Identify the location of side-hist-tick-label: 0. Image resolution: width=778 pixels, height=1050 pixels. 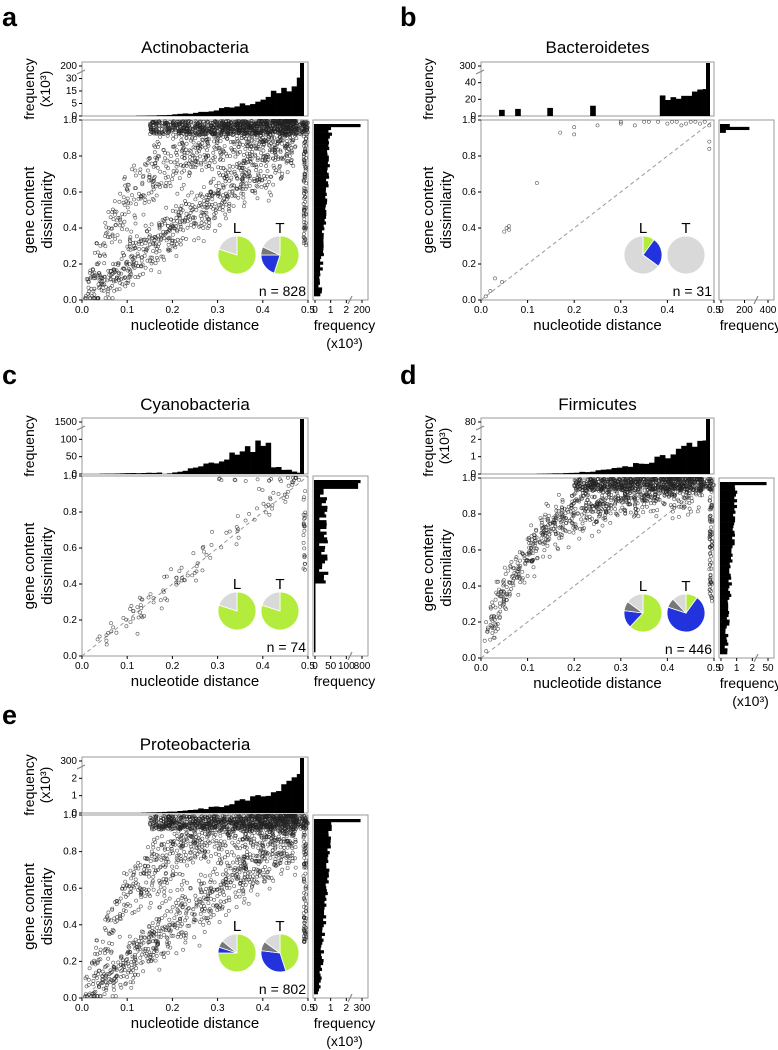
(315, 666).